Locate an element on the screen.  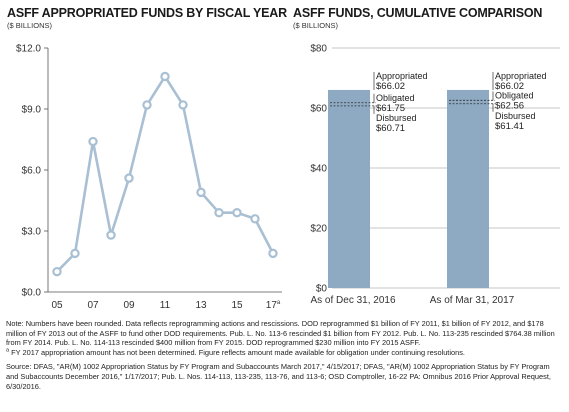
y-tick-label: $60 is located at coordinates (318, 109).